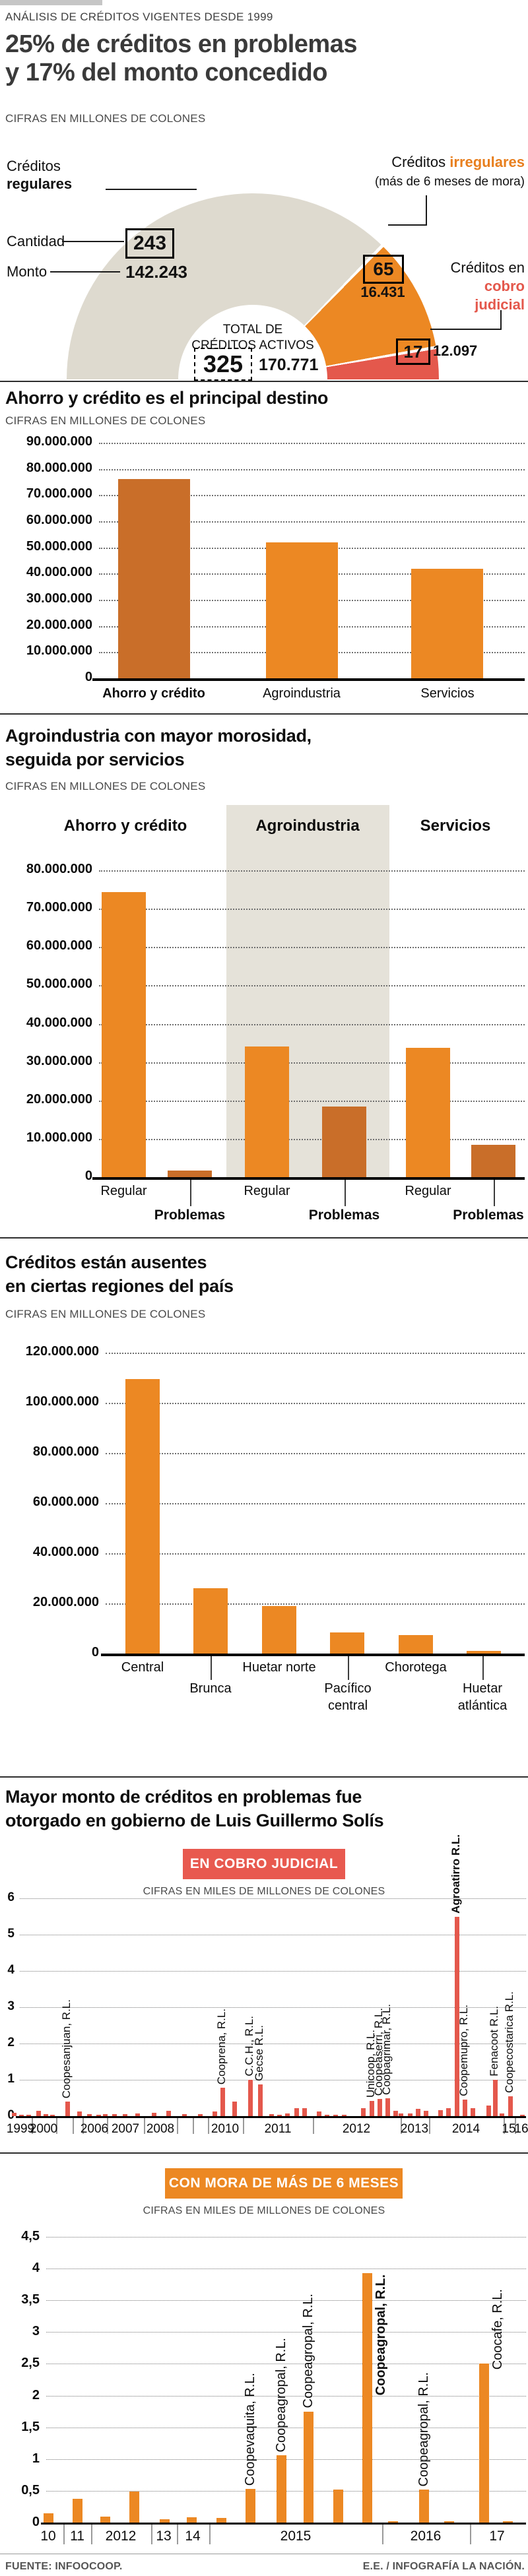 Image resolution: width=528 pixels, height=2576 pixels. Describe the element at coordinates (493, 1161) in the screenshot. I see `bar-problemas` at that location.